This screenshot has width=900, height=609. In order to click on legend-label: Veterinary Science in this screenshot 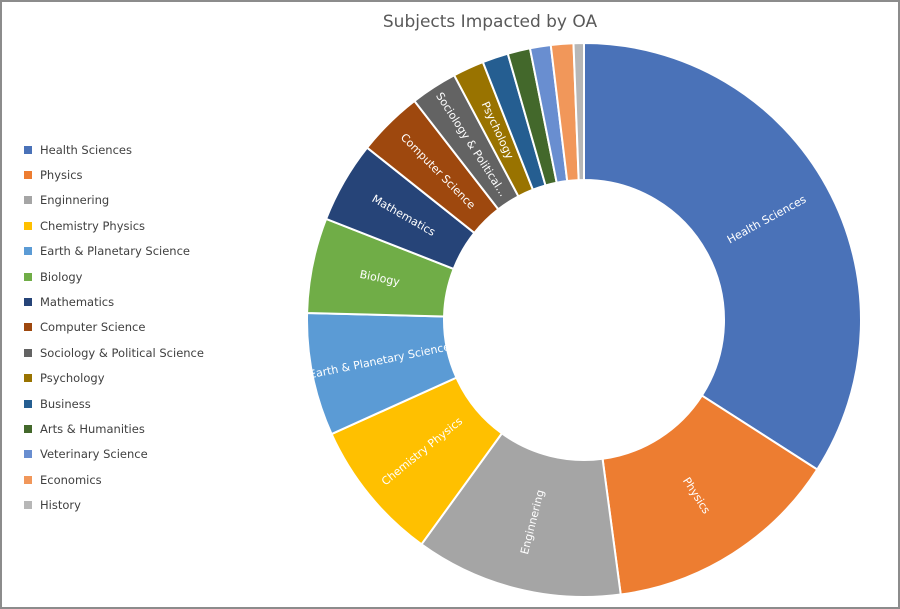, I will do `click(94, 454)`.